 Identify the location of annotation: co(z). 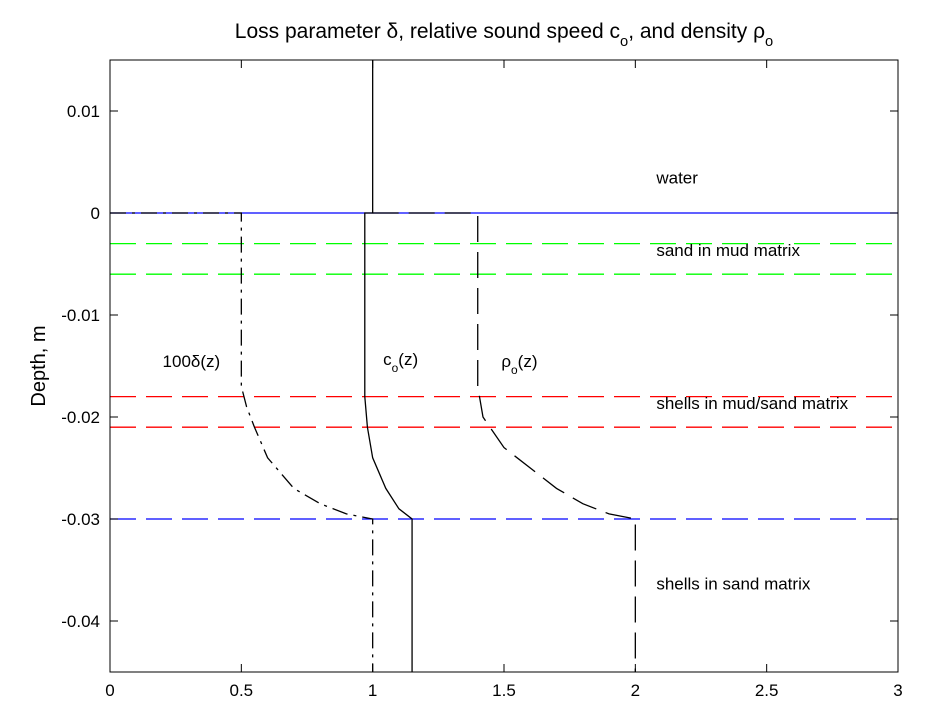
(400, 362).